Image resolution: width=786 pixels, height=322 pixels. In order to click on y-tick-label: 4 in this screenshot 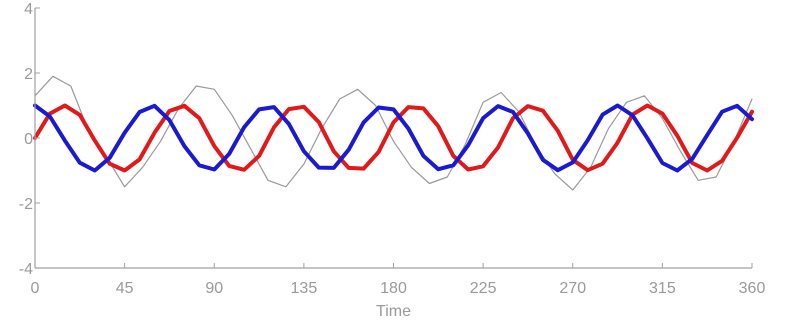, I will do `click(28, 9)`.